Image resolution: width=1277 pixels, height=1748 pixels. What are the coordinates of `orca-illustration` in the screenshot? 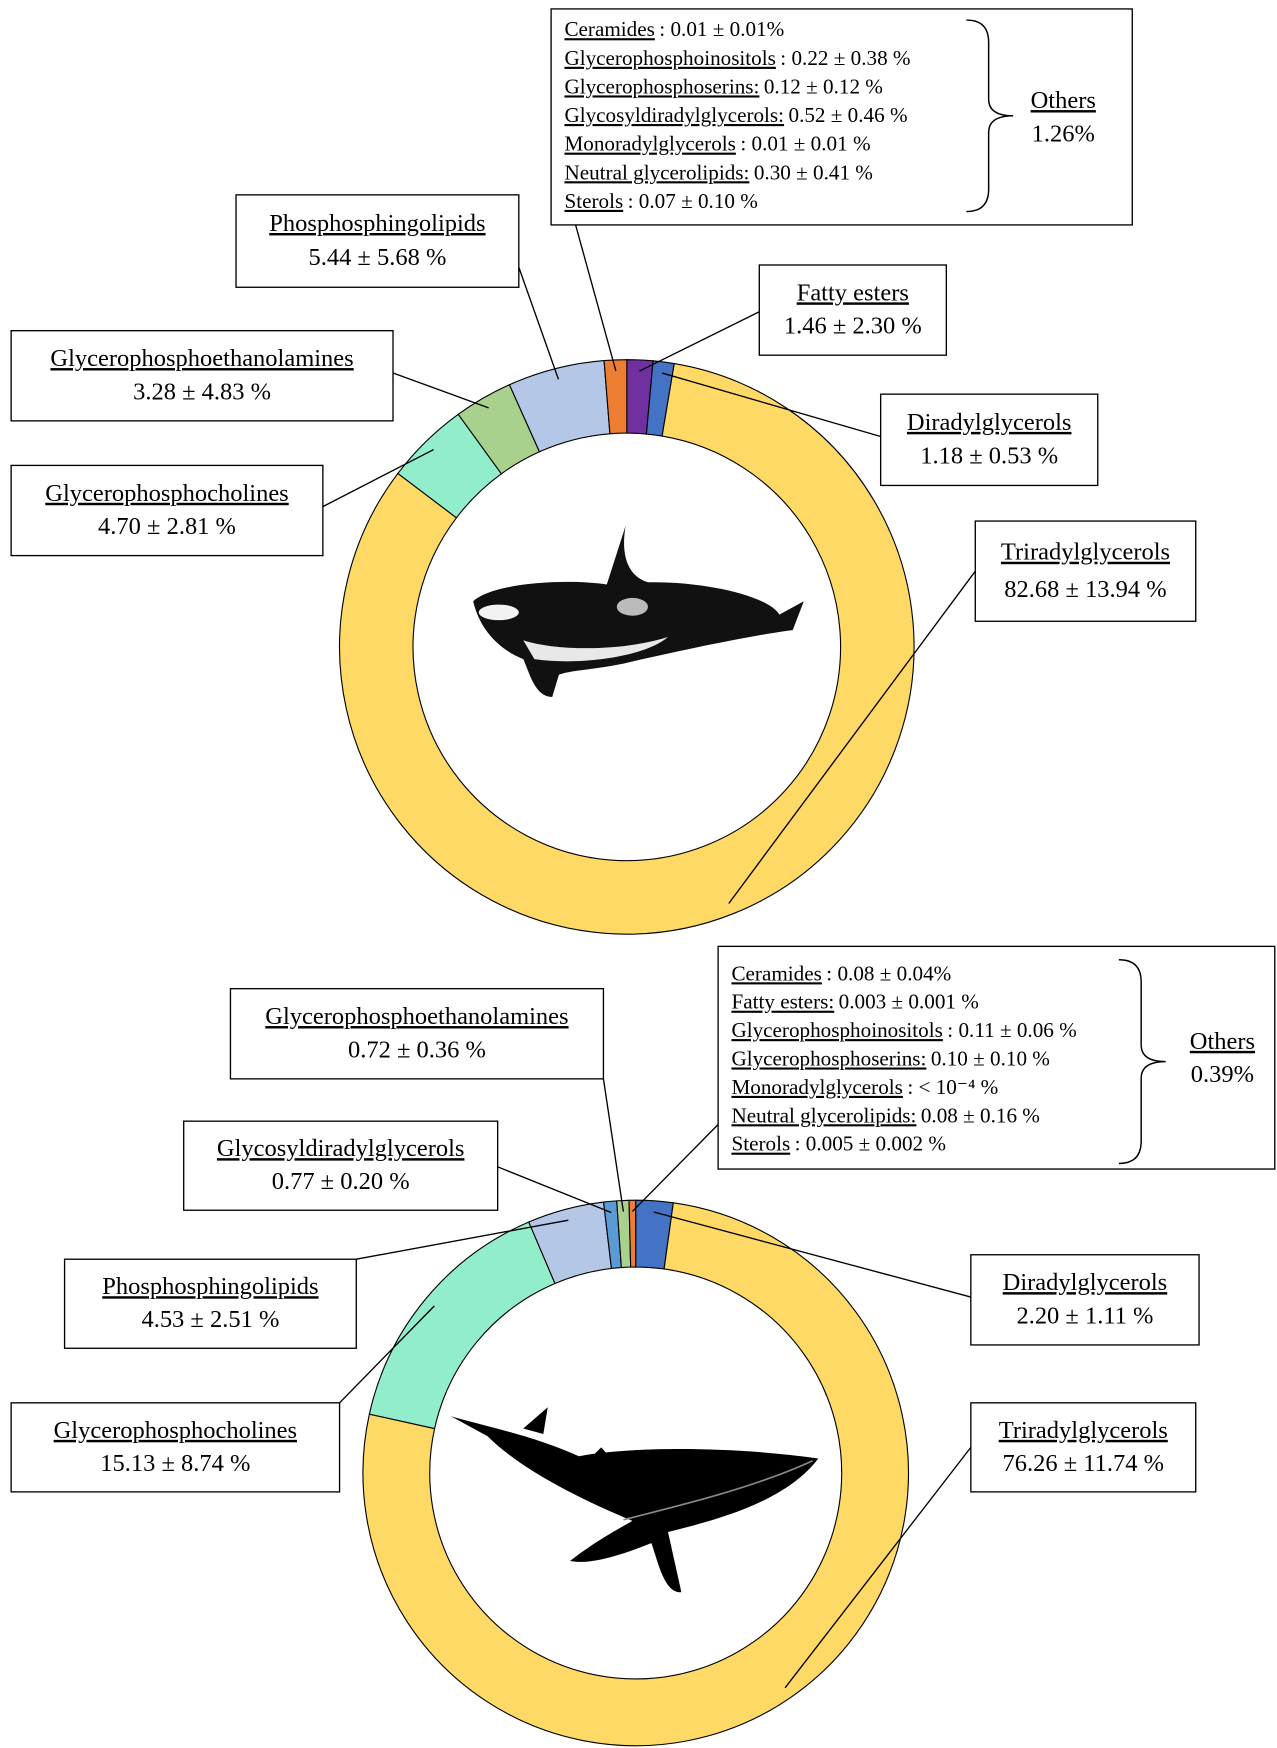 It's located at (638, 611).